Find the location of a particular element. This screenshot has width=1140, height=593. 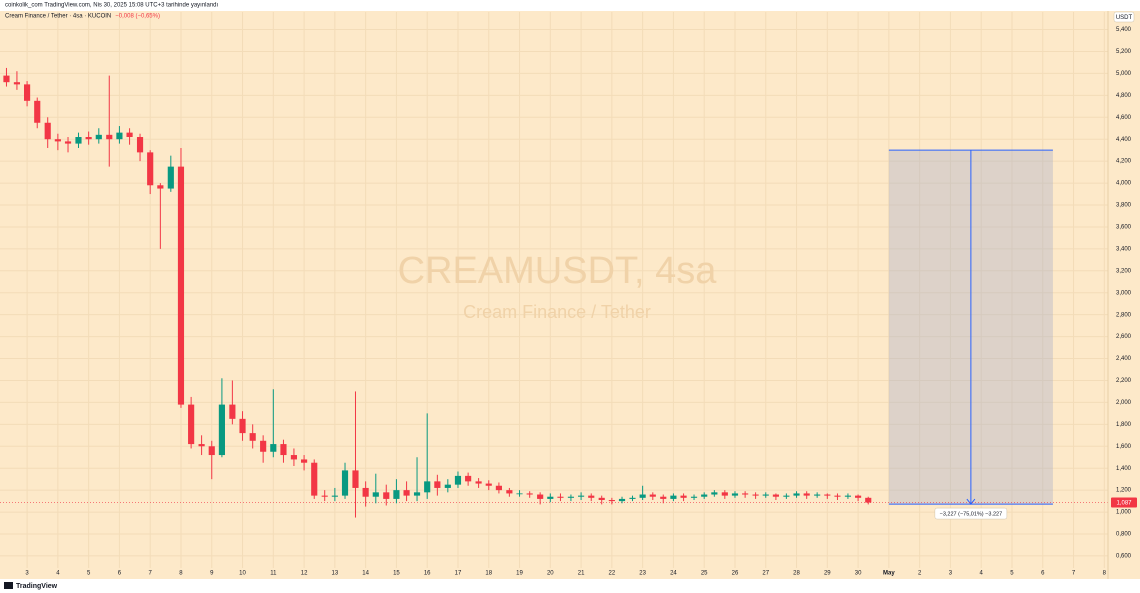

x-tick-label: 9 is located at coordinates (212, 574).